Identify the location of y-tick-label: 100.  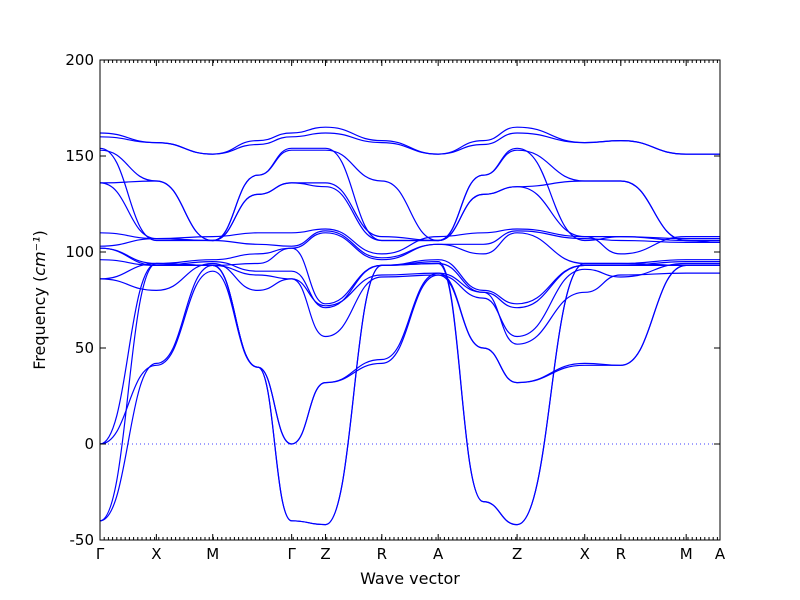
(79, 252).